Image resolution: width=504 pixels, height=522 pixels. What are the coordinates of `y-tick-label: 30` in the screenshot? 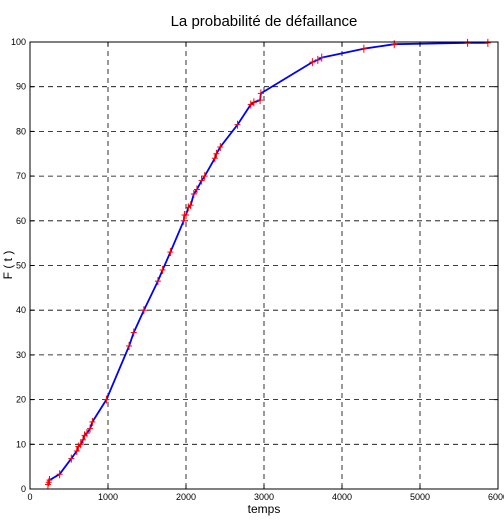 It's located at (21, 355).